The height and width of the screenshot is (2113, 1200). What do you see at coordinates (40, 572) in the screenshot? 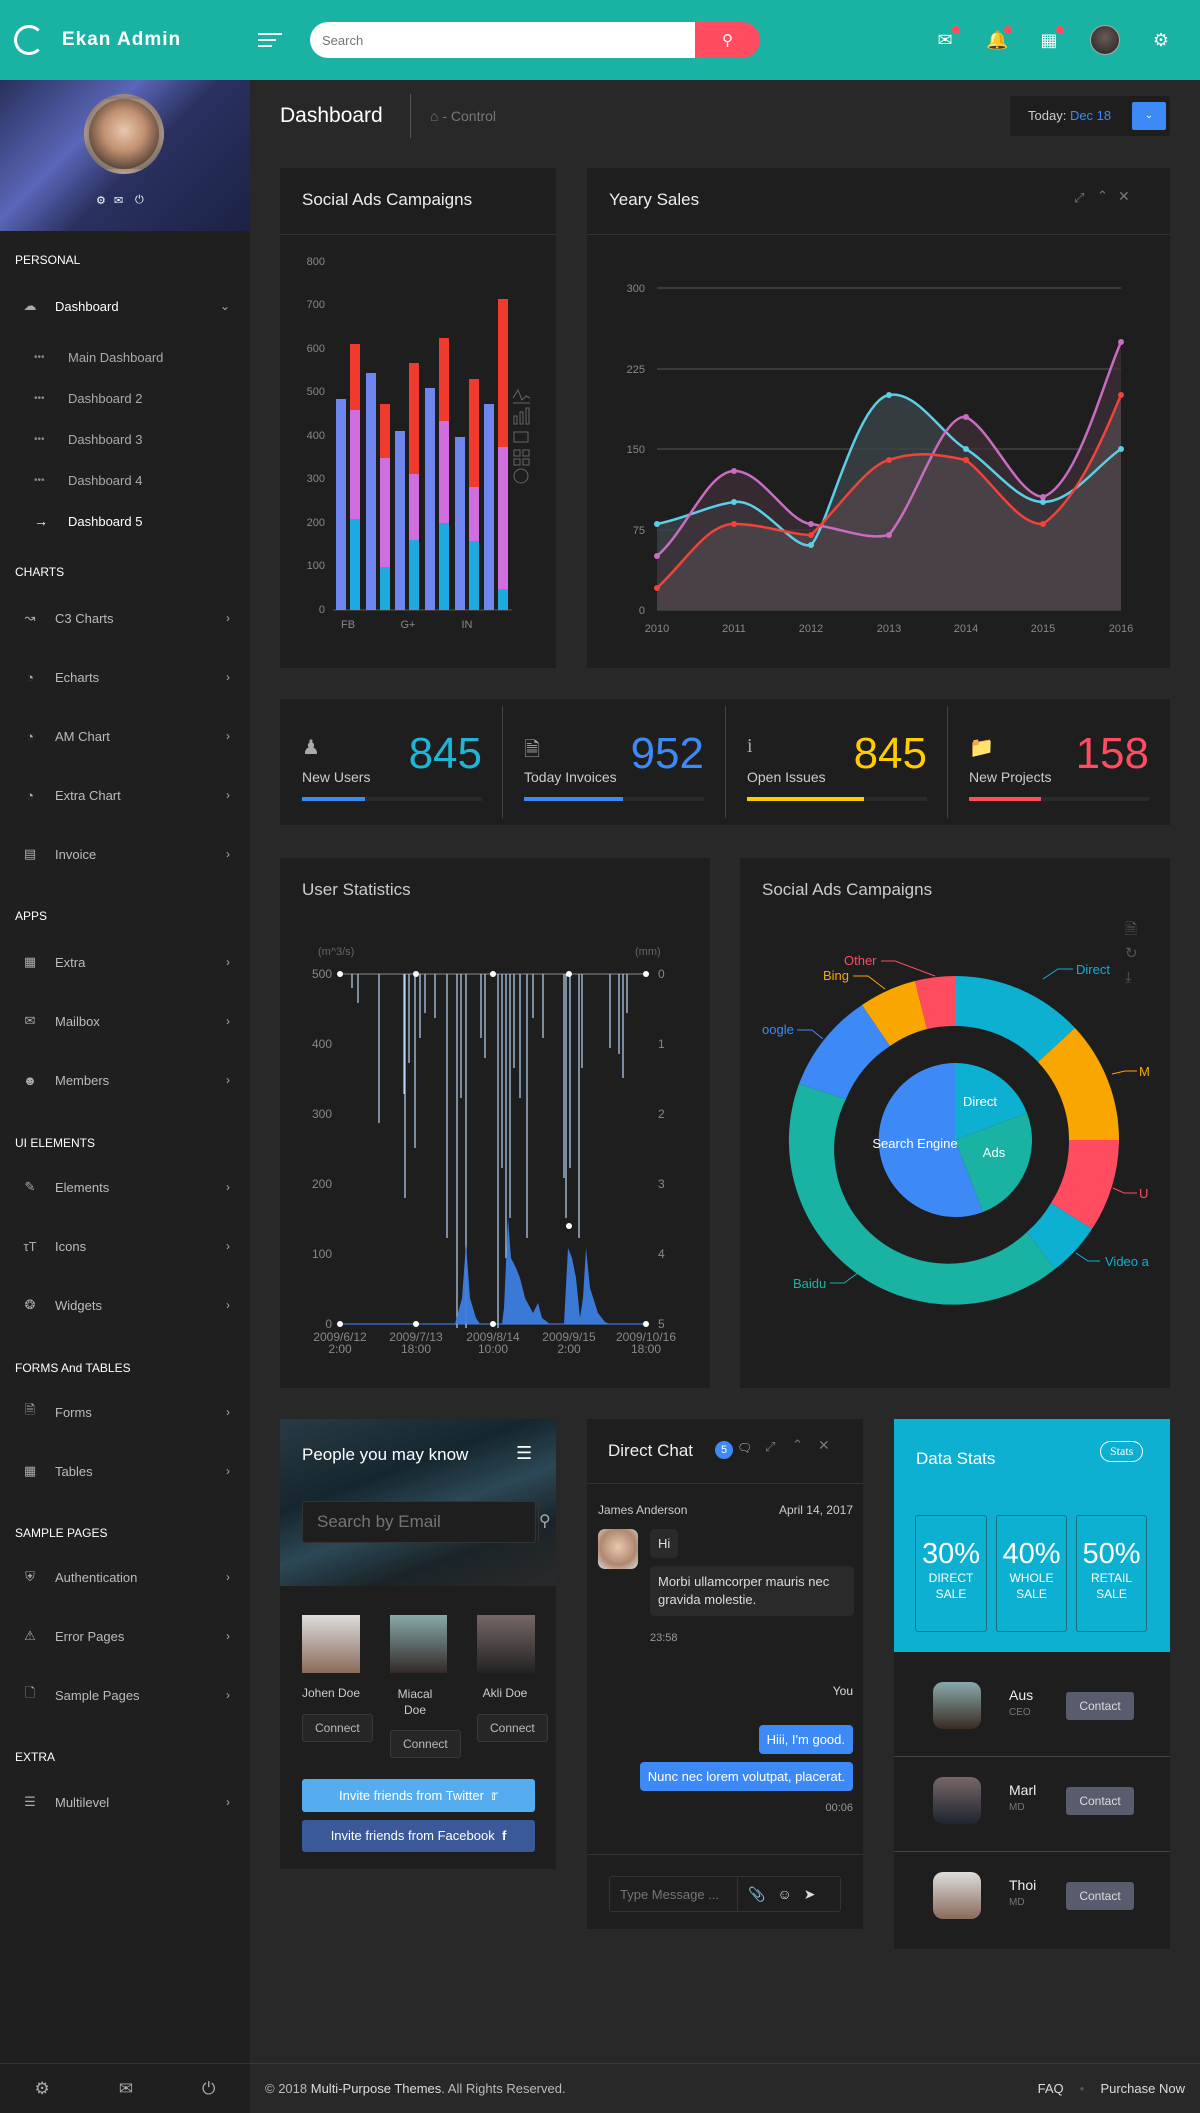
I see `section-charts: CHARTS` at bounding box center [40, 572].